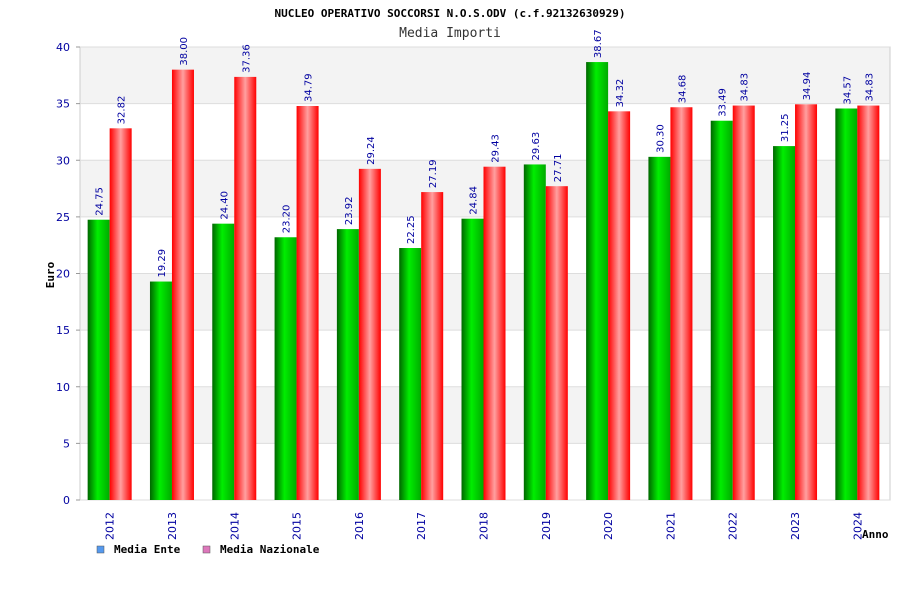 Image resolution: width=900 pixels, height=600 pixels. What do you see at coordinates (162, 263) in the screenshot?
I see `value-label: 19.29` at bounding box center [162, 263].